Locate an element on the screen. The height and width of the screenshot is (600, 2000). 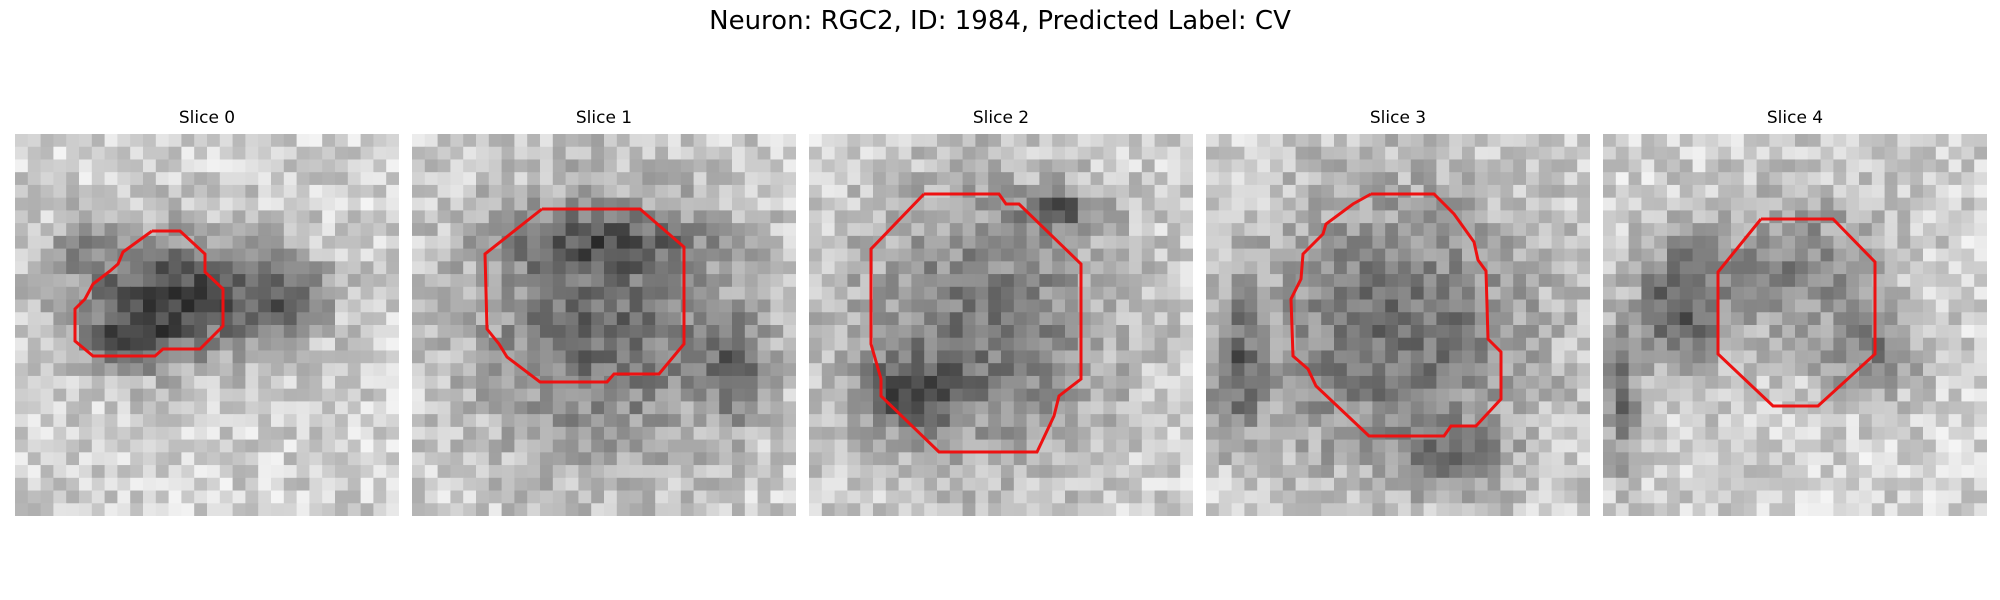
slice-3-title: Slice 3 is located at coordinates (1398, 118).